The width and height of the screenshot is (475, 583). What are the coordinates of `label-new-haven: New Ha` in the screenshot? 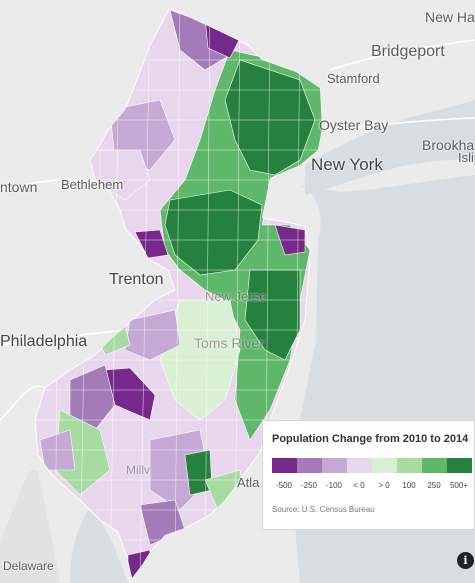 It's located at (450, 17).